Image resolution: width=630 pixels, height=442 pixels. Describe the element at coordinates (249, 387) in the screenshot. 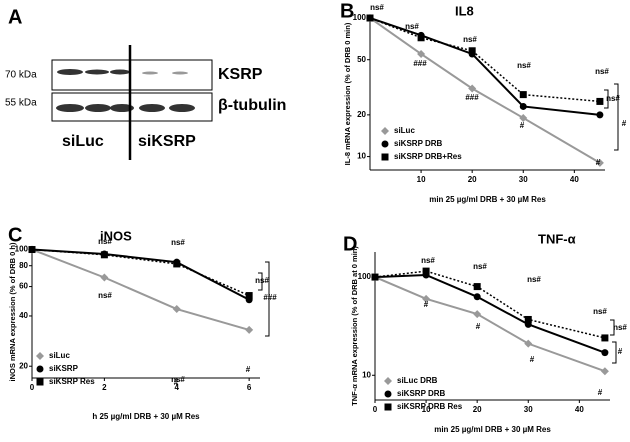

I see `x-tick-label: 6` at that location.